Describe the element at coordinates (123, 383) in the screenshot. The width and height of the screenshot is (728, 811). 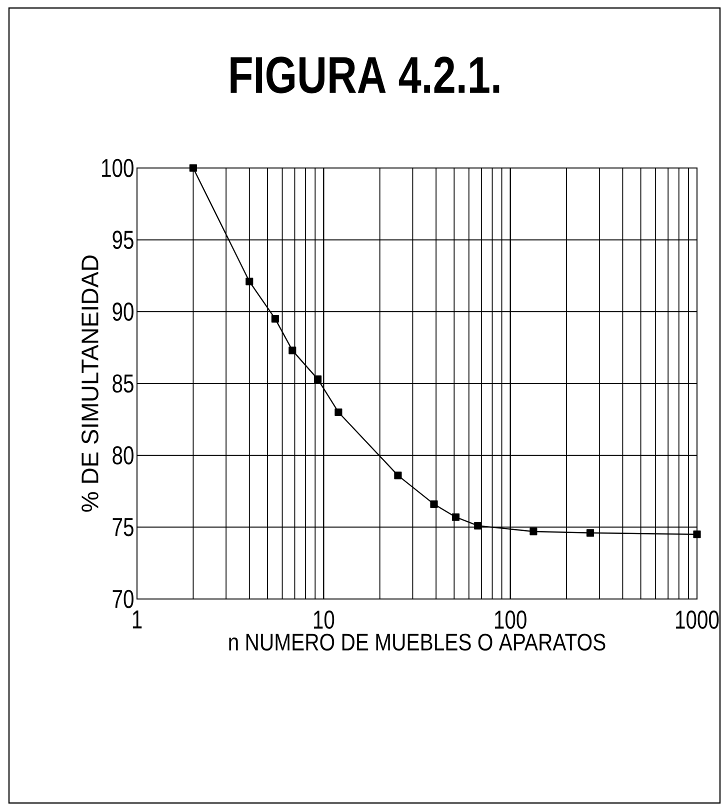
I see `y-tick-label: 85` at that location.